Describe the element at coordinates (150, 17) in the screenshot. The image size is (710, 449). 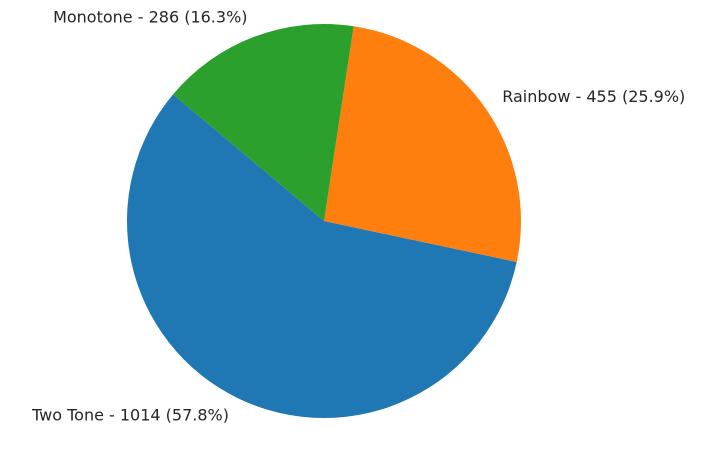
I see `slice-label: Monotone - 286 (16.3%)` at that location.